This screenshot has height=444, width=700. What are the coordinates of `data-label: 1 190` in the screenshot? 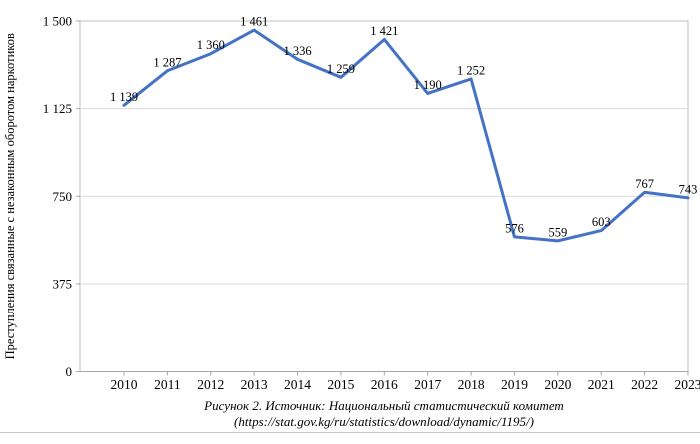 It's located at (428, 85).